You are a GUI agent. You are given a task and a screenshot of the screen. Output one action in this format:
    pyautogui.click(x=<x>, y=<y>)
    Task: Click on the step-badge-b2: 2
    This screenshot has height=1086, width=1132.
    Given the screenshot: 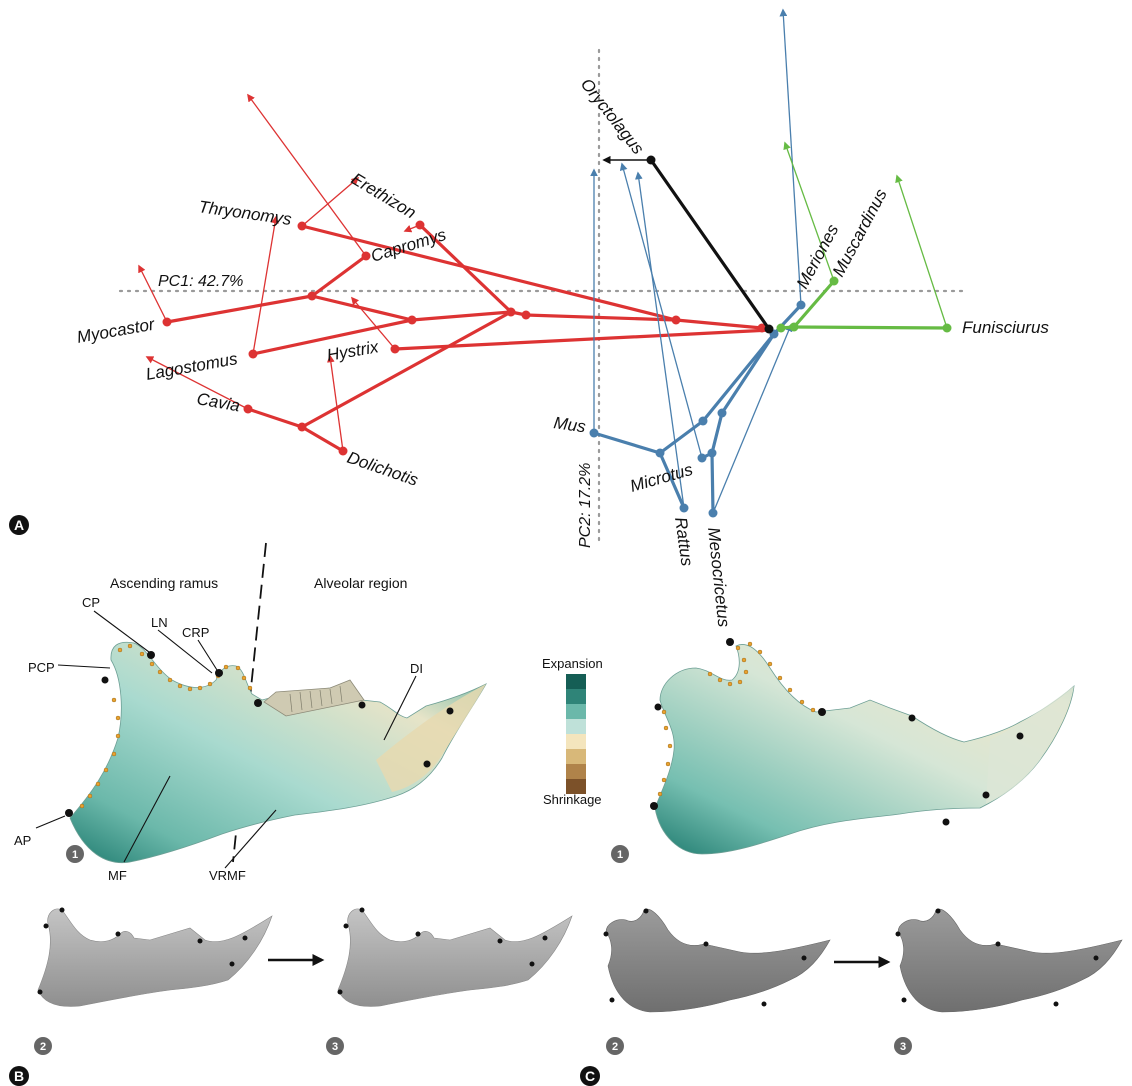 What is the action you would take?
    pyautogui.click(x=43, y=1046)
    